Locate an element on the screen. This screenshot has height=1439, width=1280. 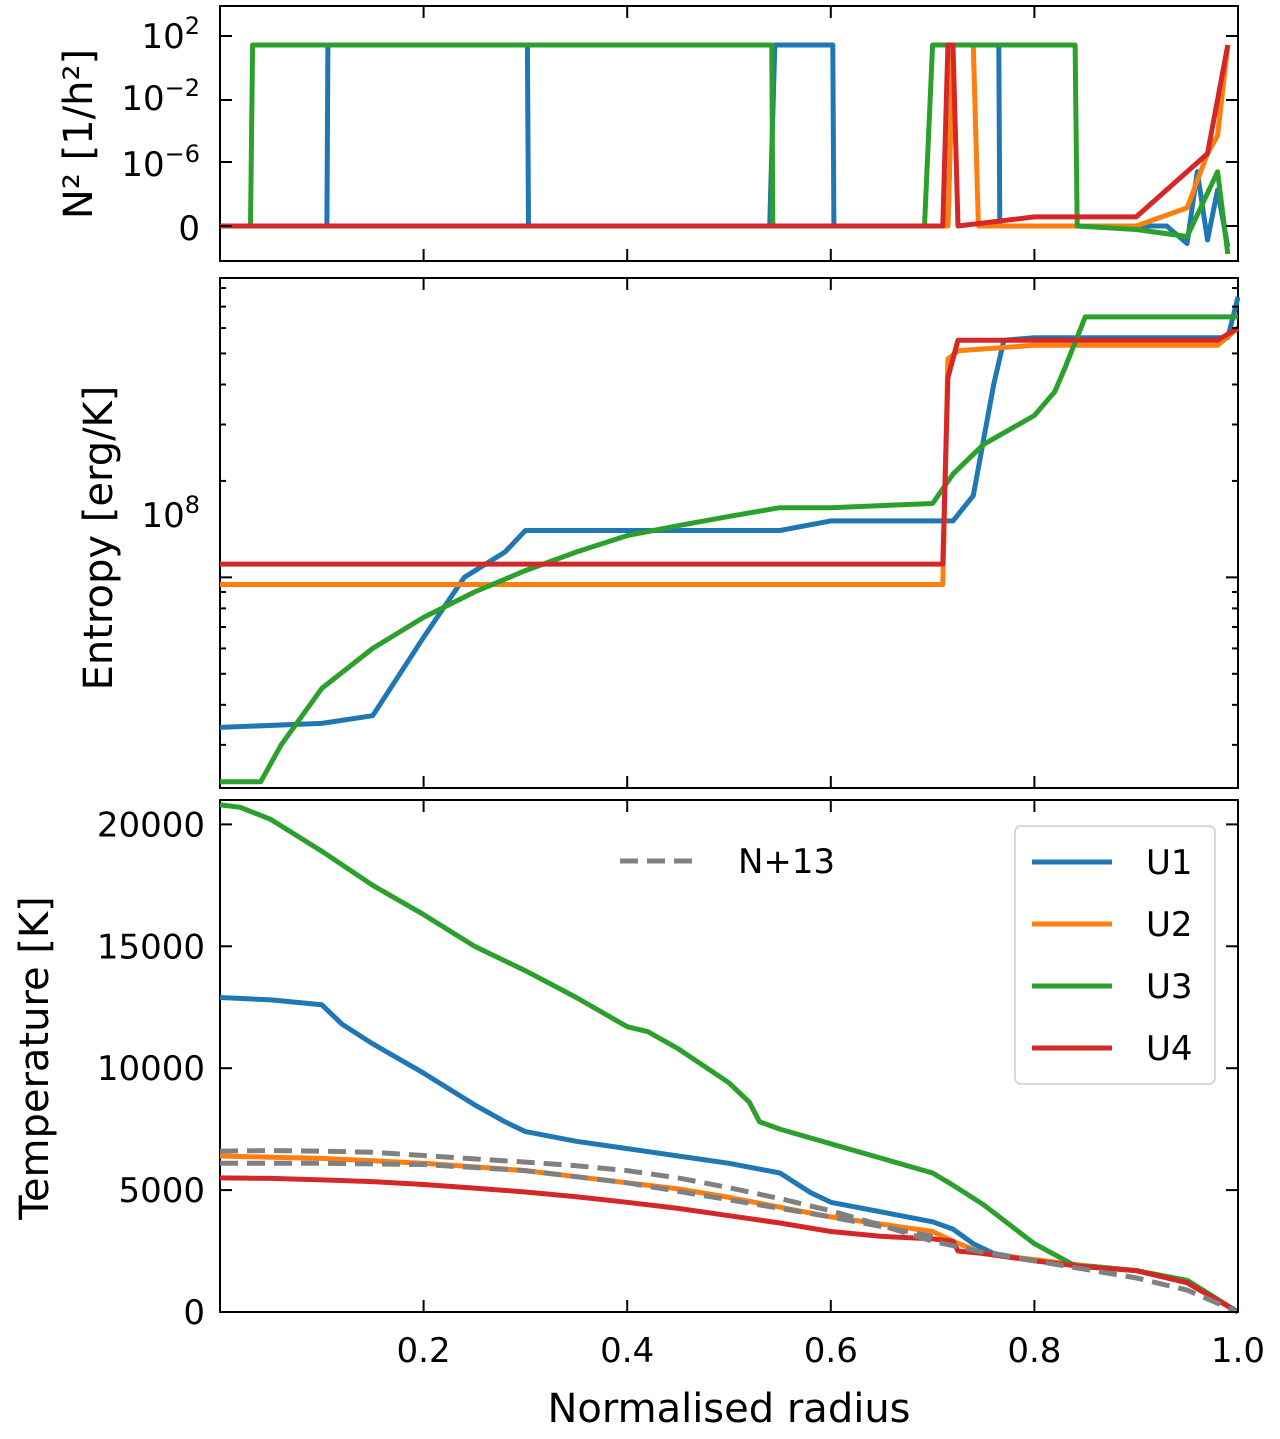
top-ylabel: N² [1/h²] is located at coordinates (79, 134).